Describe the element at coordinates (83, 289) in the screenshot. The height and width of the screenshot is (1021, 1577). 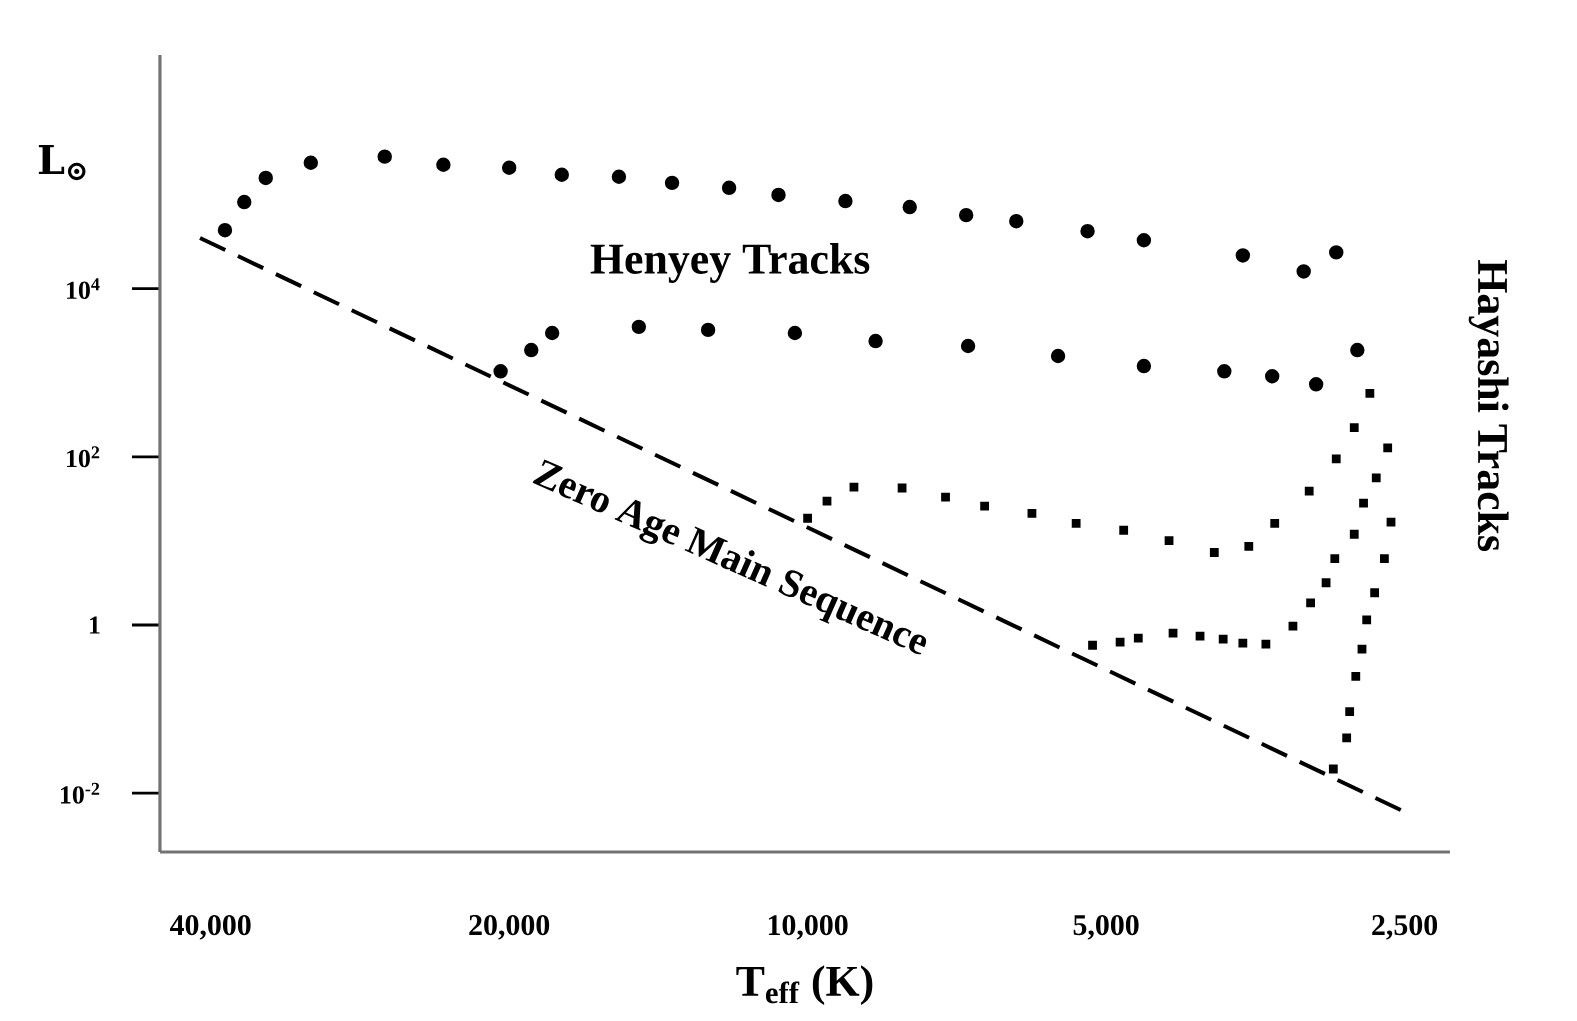
I see `y-tick-label: 10$^{4}$` at that location.